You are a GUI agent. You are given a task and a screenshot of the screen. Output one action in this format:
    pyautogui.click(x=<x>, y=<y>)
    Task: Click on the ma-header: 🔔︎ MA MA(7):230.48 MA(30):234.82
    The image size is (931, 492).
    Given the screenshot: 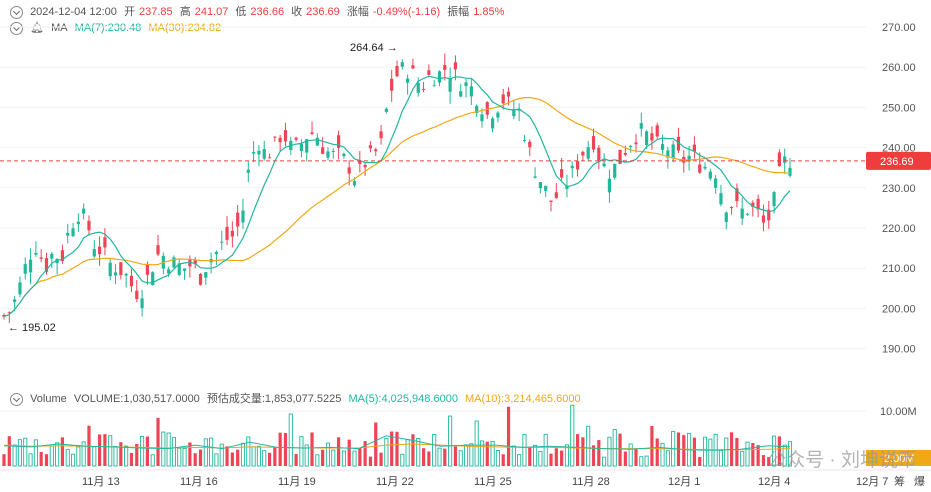 What is the action you would take?
    pyautogui.click(x=112, y=28)
    